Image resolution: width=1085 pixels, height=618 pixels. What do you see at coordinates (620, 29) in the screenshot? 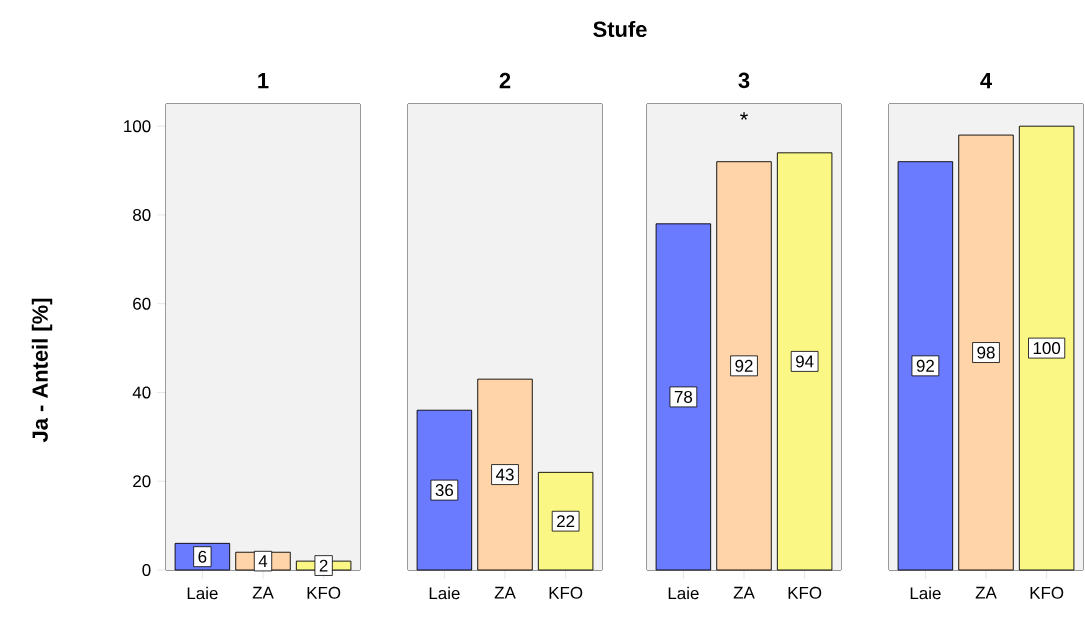
I see `text: Stufe` at bounding box center [620, 29].